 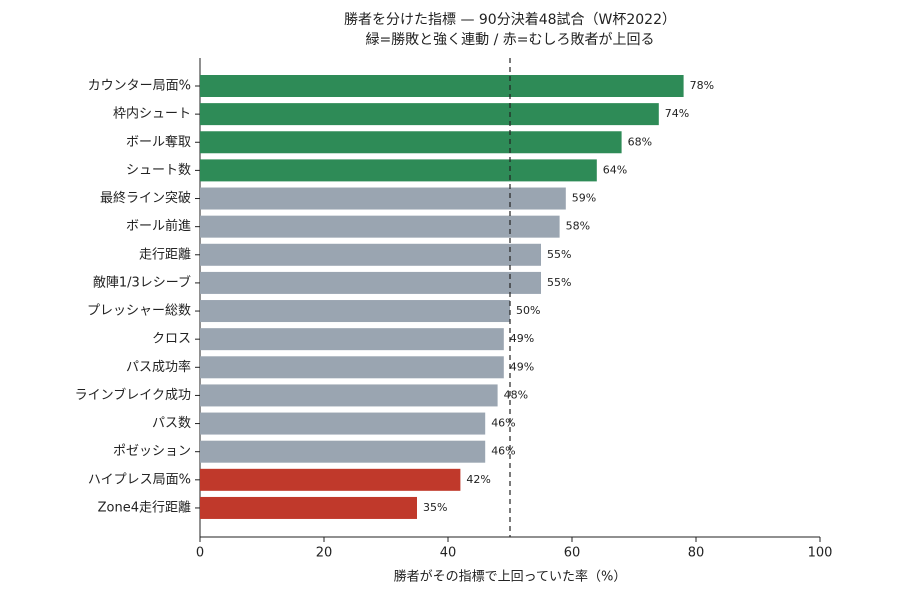 I want to click on value-label: 68%, so click(x=640, y=141).